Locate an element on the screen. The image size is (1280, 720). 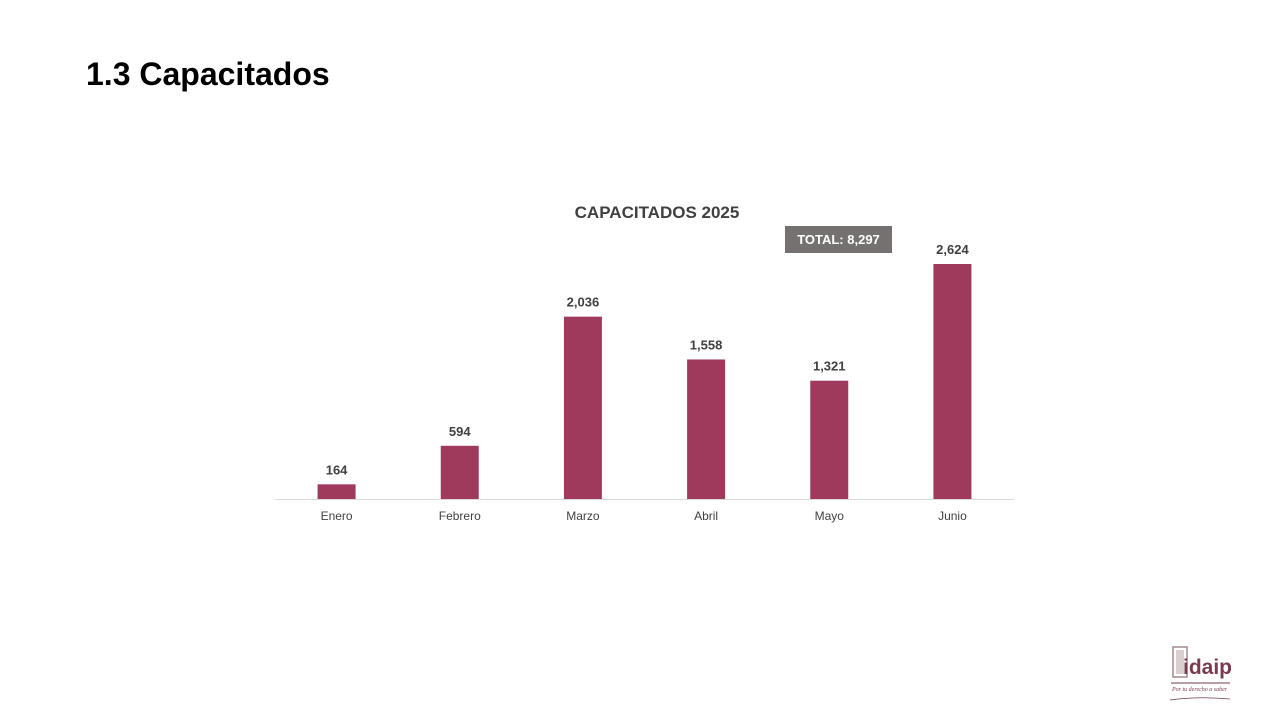
logo-door-icon is located at coordinates (1200, 673).